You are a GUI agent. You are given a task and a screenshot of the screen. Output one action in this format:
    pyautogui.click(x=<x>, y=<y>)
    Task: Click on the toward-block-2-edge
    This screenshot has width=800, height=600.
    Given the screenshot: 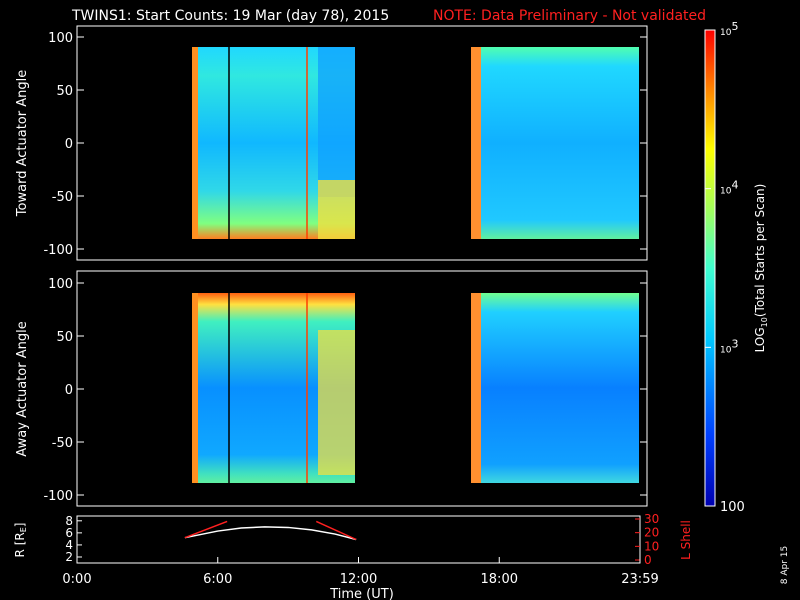 What is the action you would take?
    pyautogui.click(x=476, y=143)
    